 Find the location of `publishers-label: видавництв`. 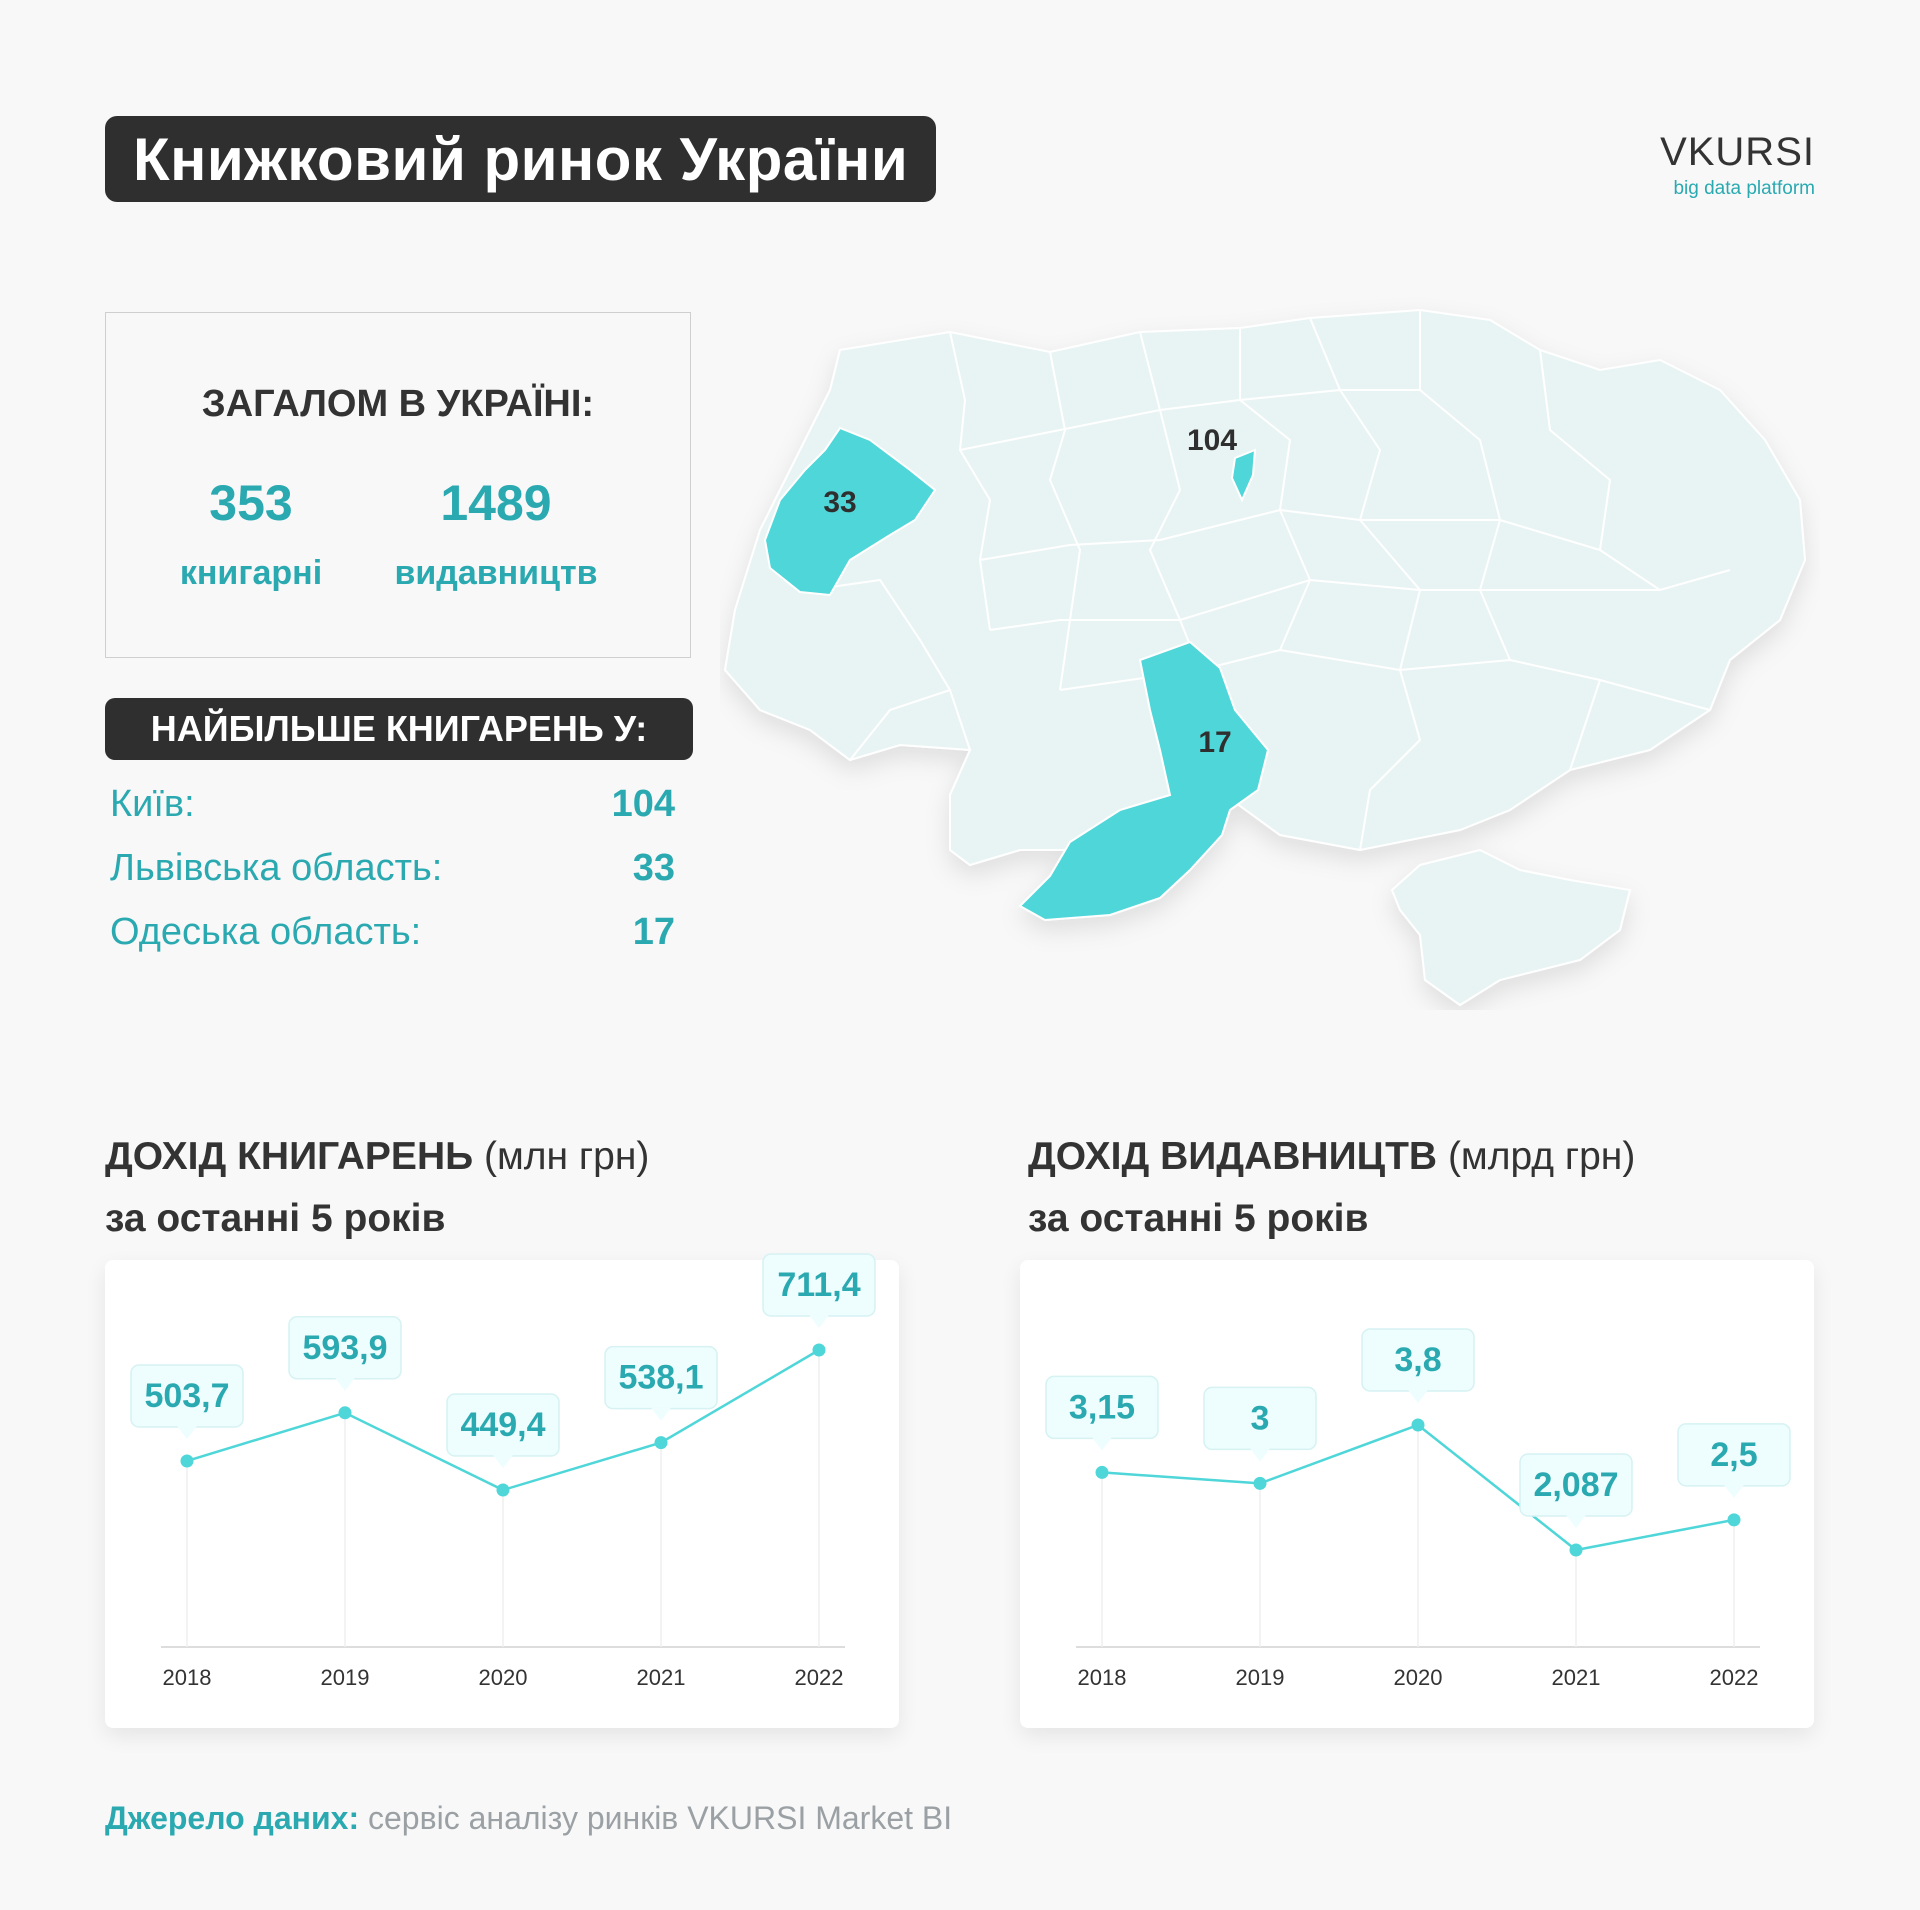

publishers-label: видавництв is located at coordinates (496, 573).